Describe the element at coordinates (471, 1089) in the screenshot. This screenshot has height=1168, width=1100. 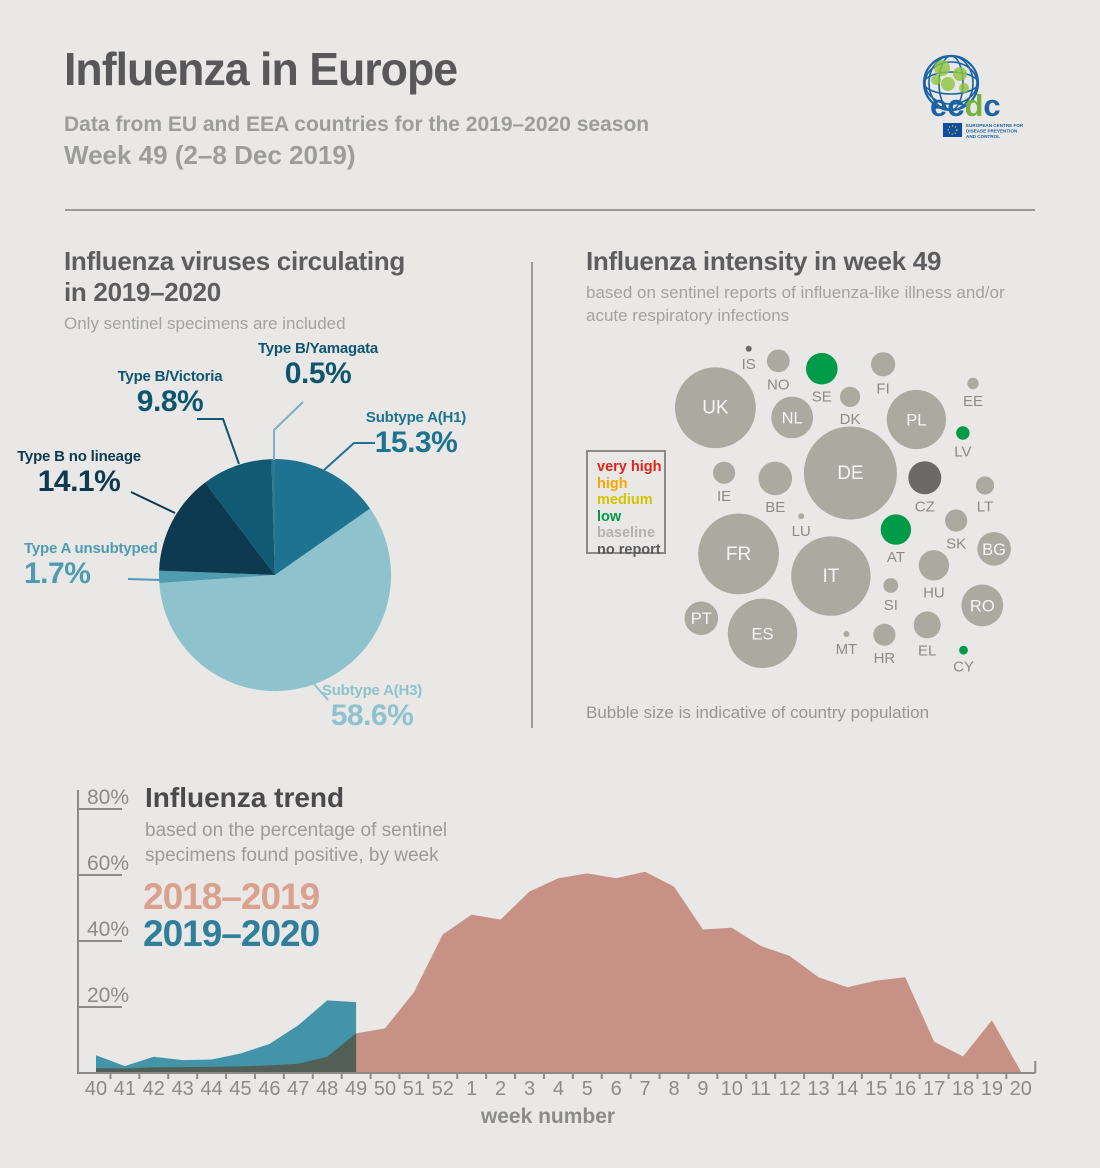
I see `x-label-week-1: 1` at that location.